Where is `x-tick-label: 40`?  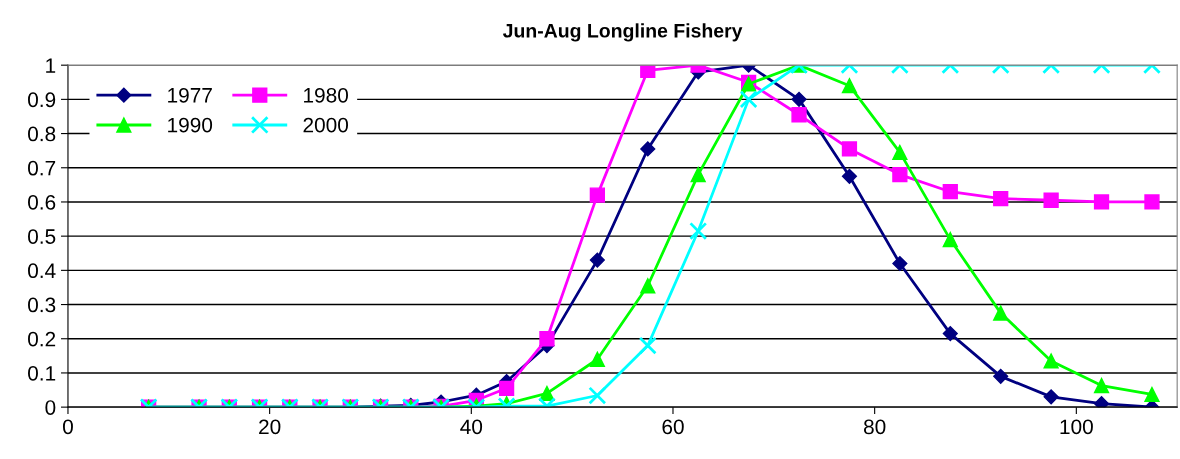 x-tick-label: 40 is located at coordinates (471, 427).